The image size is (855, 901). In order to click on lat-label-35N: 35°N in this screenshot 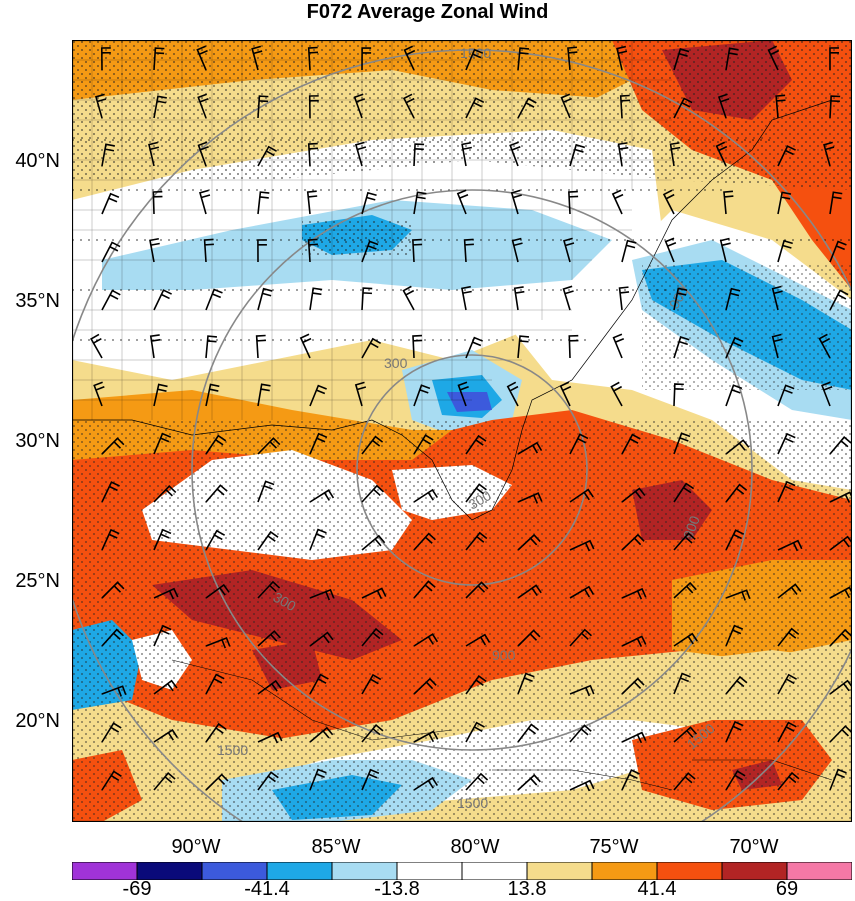, I will do `click(37, 301)`.